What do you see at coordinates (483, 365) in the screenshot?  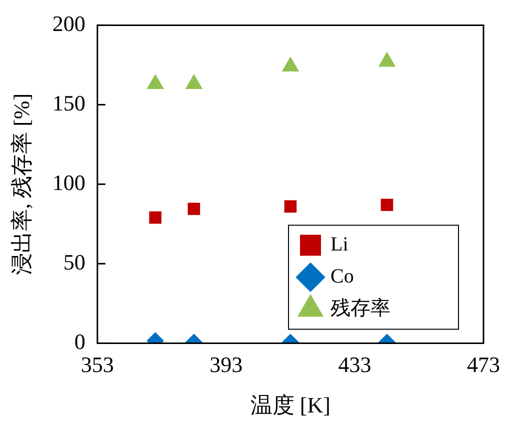 I see `x-tick-label: 473` at bounding box center [483, 365].